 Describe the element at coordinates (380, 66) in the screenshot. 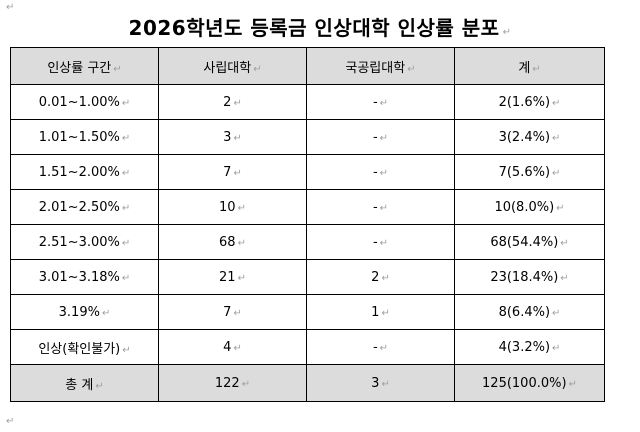

I see `header-public: 국공립대학 ↵` at that location.